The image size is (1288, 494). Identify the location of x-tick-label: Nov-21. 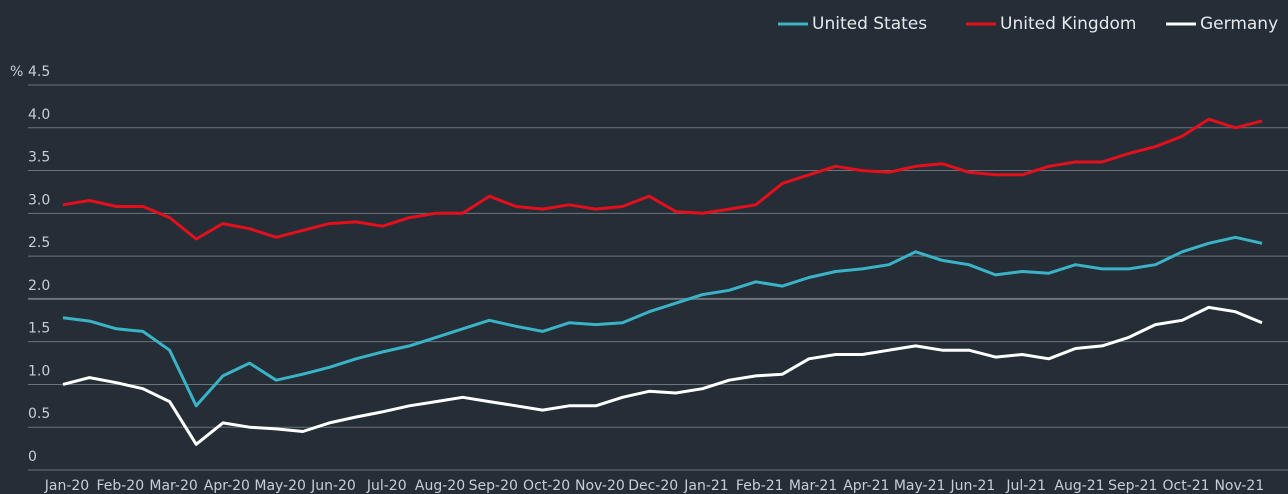
(1239, 486).